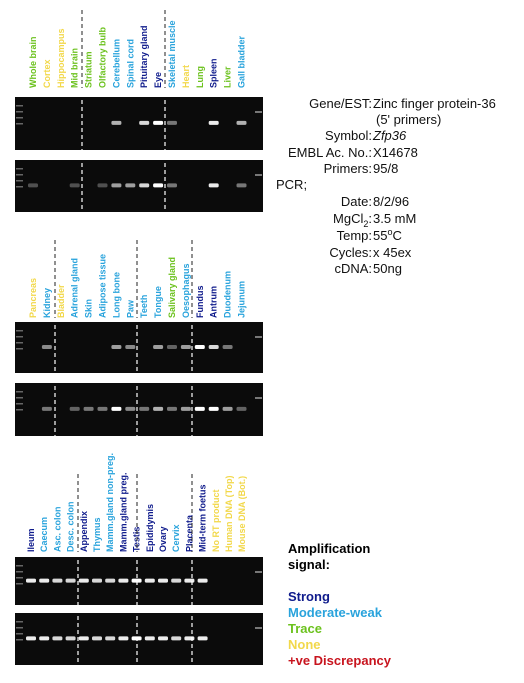 This screenshot has height=683, width=524. What do you see at coordinates (348, 168) in the screenshot?
I see `info-label: Primers:` at bounding box center [348, 168].